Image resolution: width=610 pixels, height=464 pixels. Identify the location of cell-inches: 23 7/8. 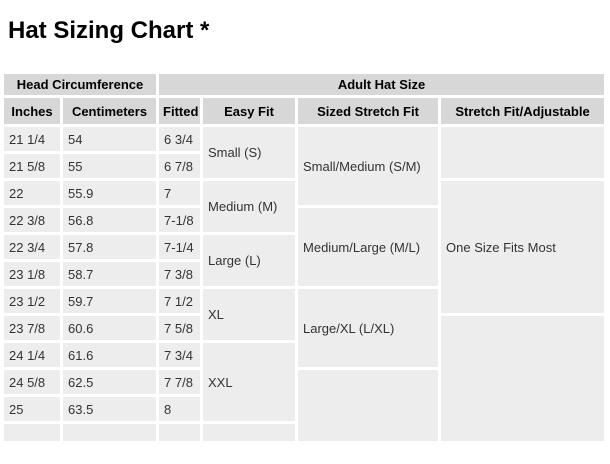
(32, 328).